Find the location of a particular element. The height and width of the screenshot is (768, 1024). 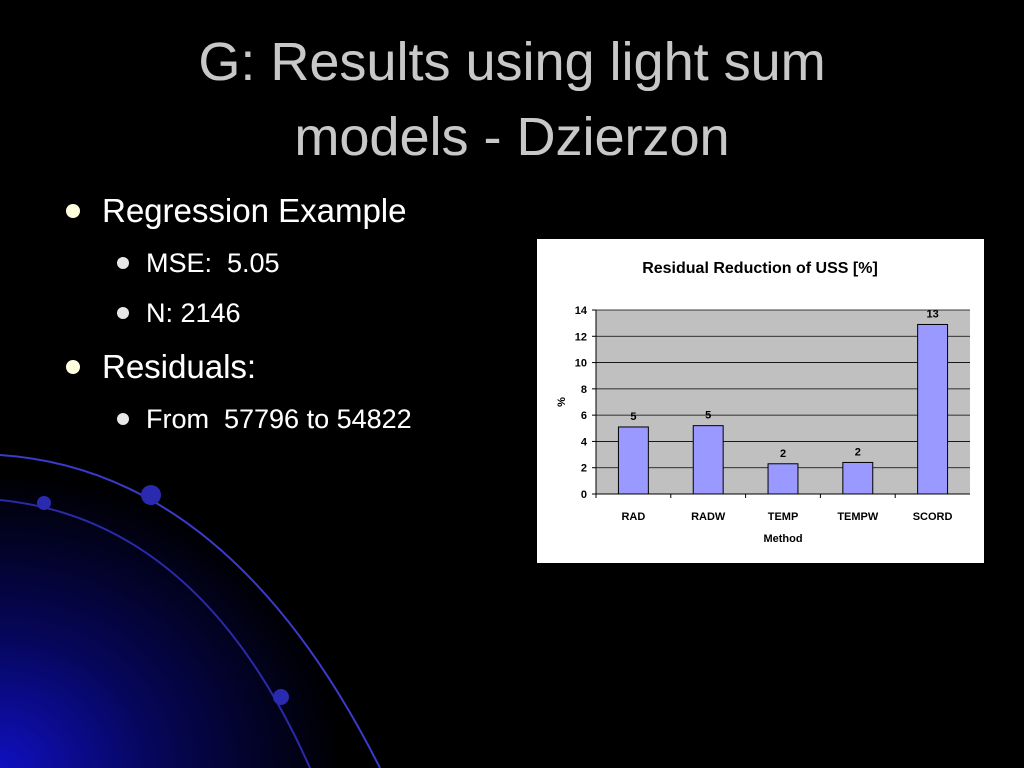

x-axis-label: Method is located at coordinates (782, 539).